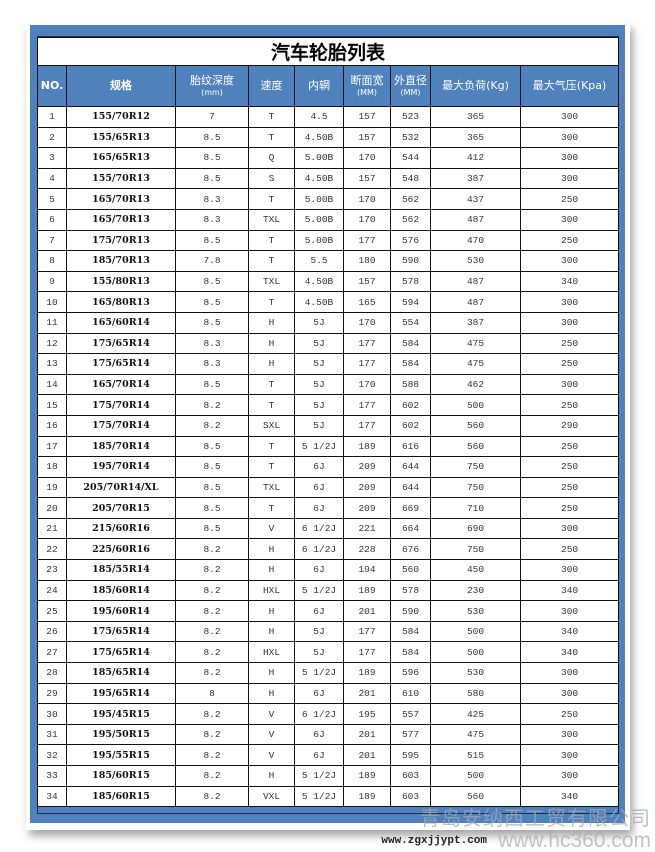  Describe the element at coordinates (328, 322) in the screenshot. I see `table-row: 11 165/60R14 8.5 H 5J 170 554 387 300` at that location.